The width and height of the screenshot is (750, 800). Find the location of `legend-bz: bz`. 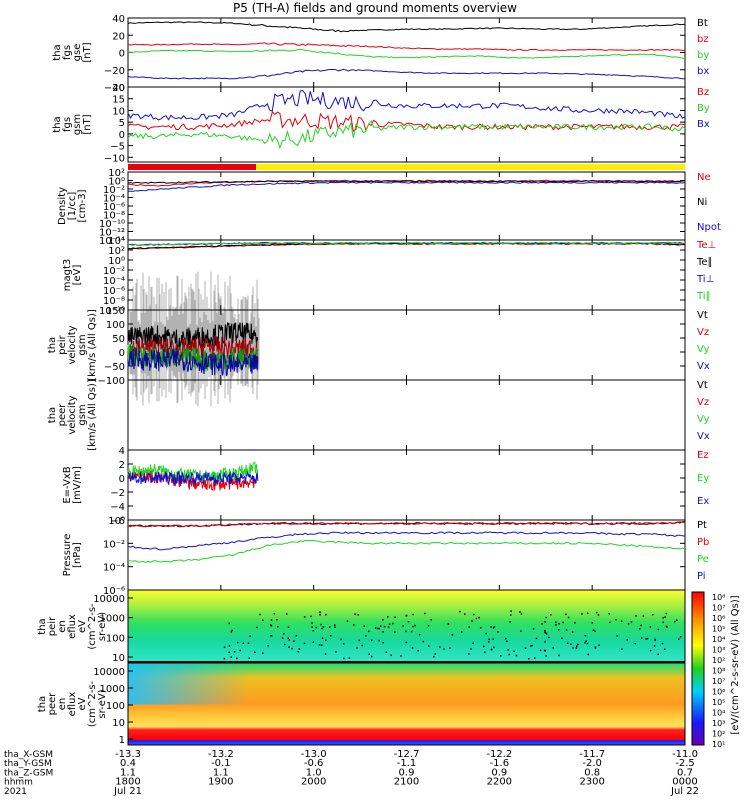

legend-bz: bz is located at coordinates (703, 39).